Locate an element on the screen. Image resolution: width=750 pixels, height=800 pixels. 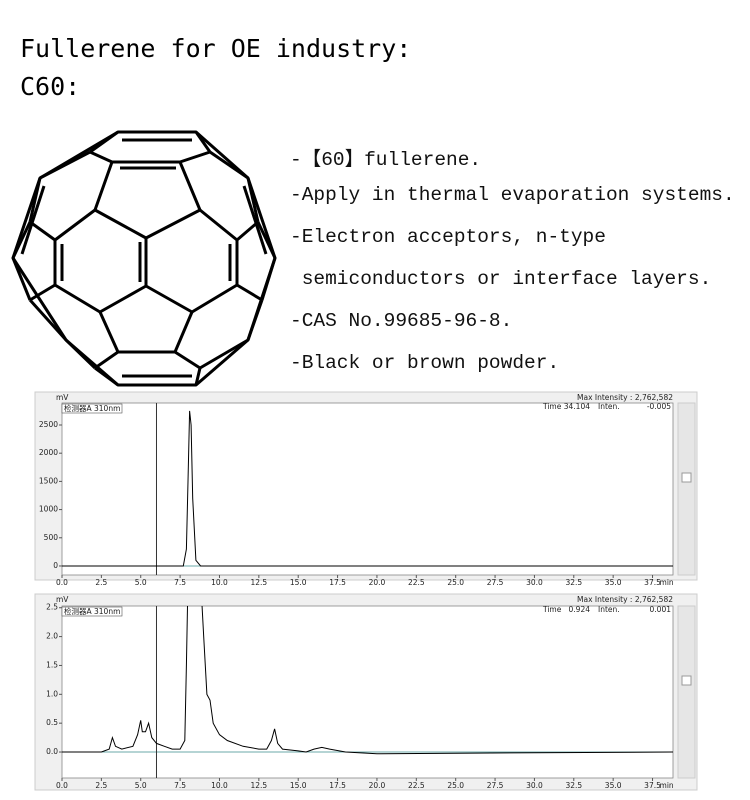
feature: -【60】fullerene. is located at coordinates (386, 160).